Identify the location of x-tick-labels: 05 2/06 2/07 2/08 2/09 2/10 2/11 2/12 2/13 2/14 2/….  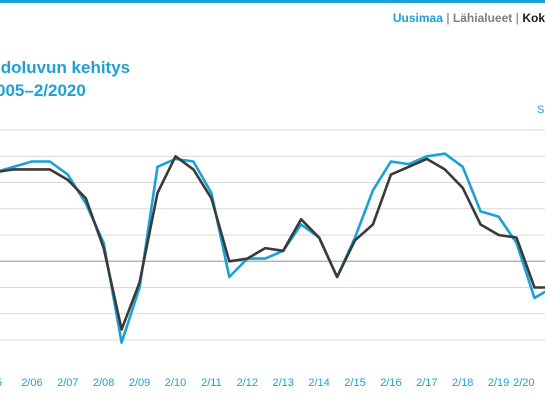
(267, 383).